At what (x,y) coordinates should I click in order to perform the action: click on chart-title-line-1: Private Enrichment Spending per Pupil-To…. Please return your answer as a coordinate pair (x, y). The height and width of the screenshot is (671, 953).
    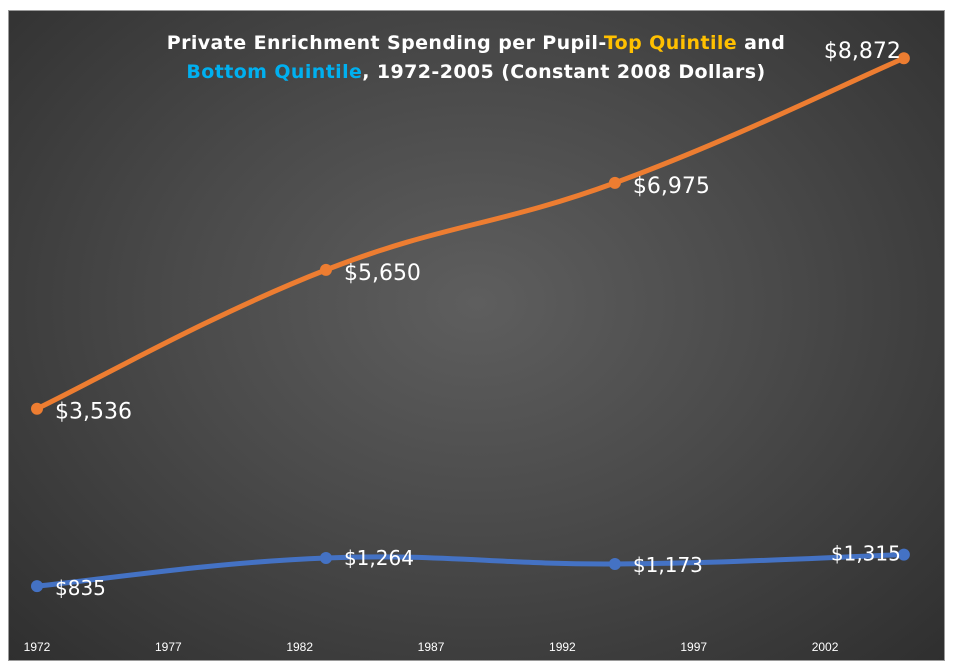
    Looking at the image, I should click on (476, 43).